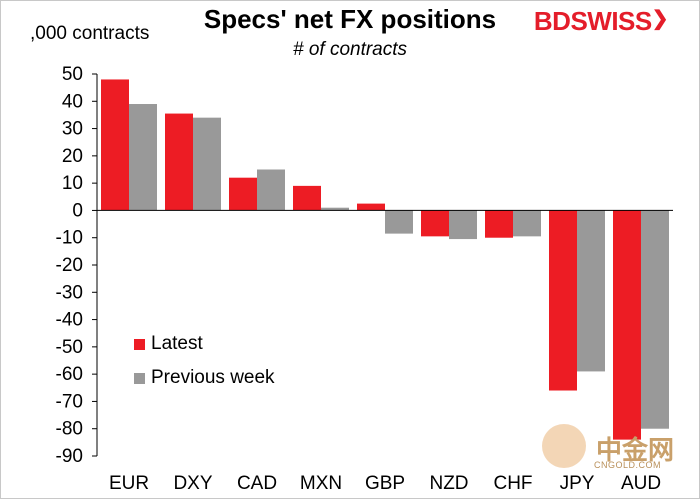  Describe the element at coordinates (143, 157) in the screenshot. I see `bar-previous-week-eur` at that location.